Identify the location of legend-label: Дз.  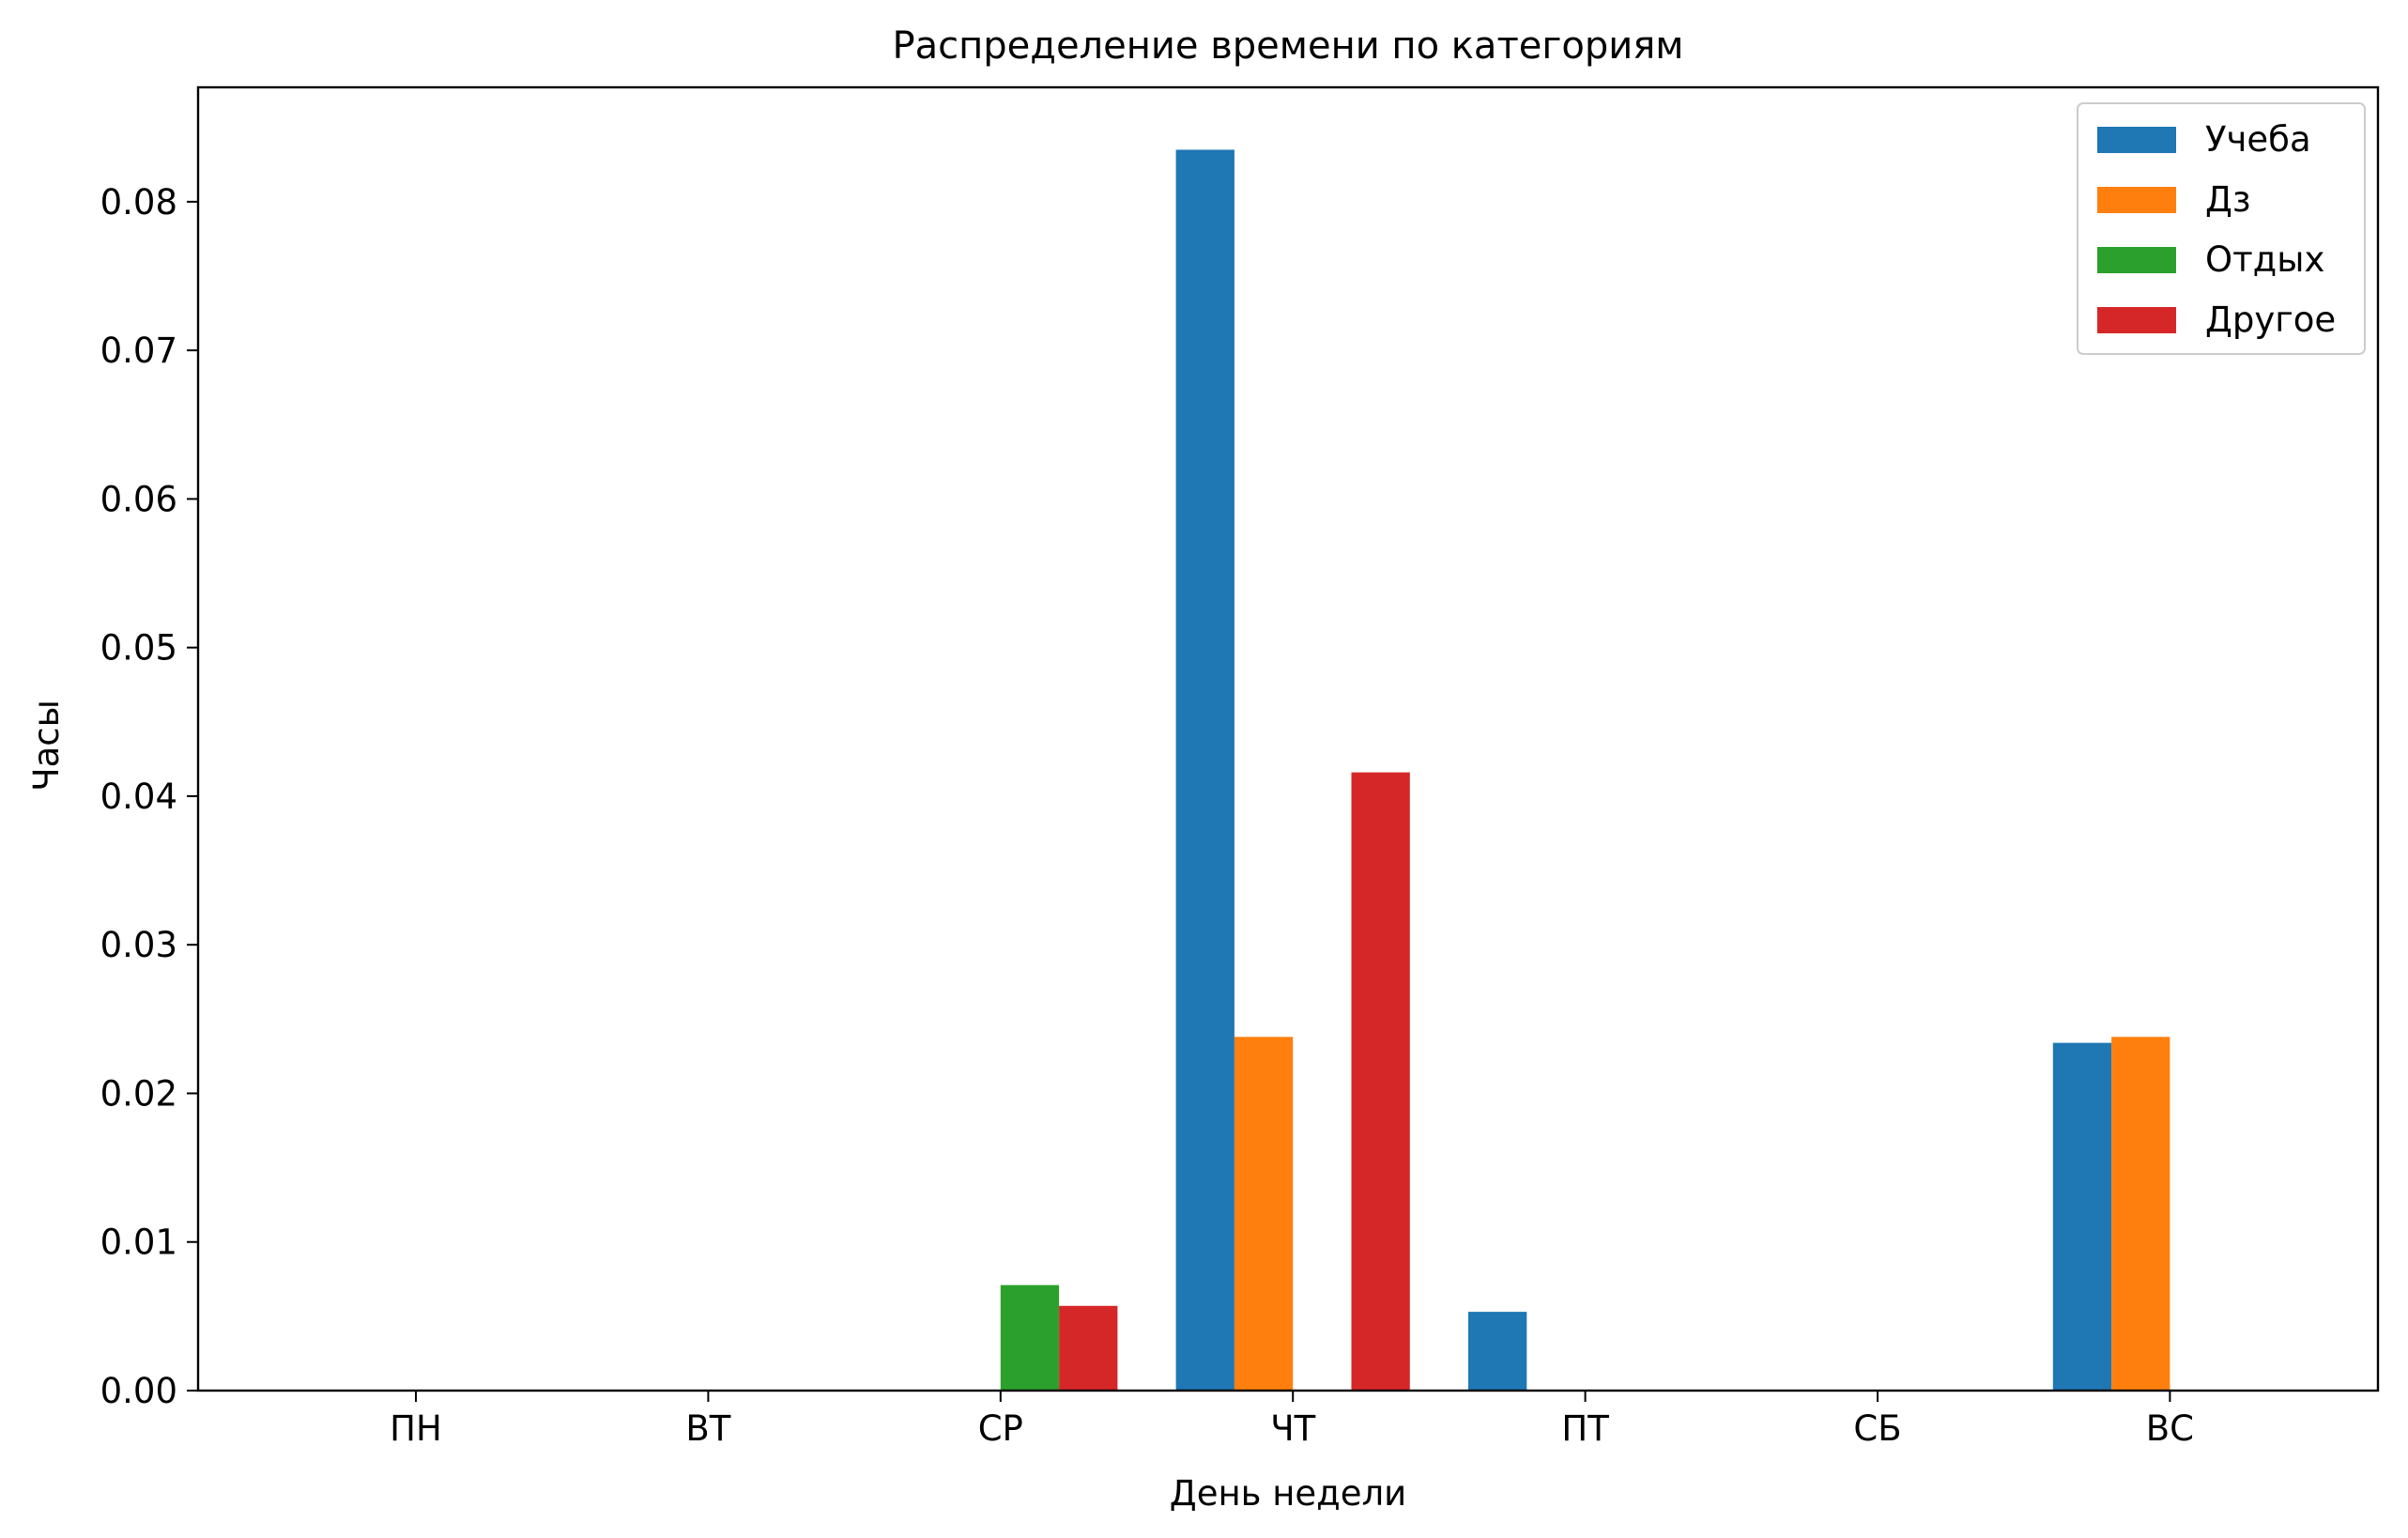
(2228, 199).